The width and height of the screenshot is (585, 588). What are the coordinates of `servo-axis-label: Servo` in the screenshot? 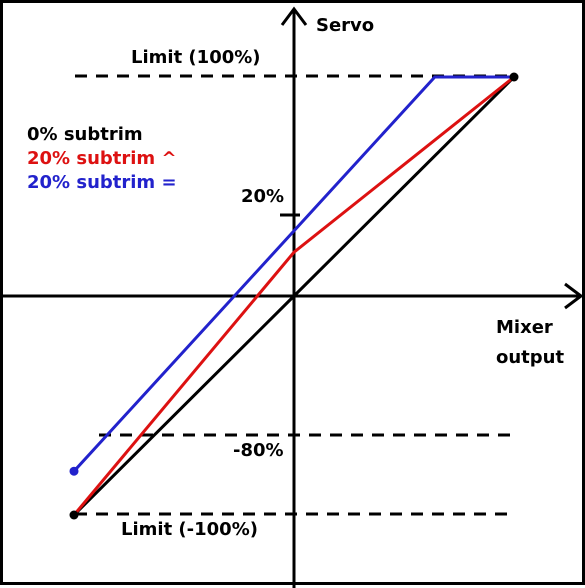 It's located at (345, 25).